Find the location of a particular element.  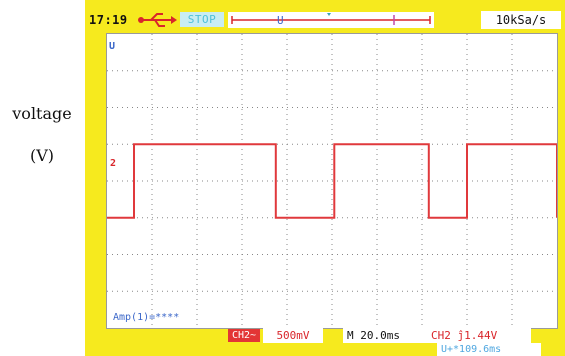

svg-text: U is located at coordinates (280, 20).